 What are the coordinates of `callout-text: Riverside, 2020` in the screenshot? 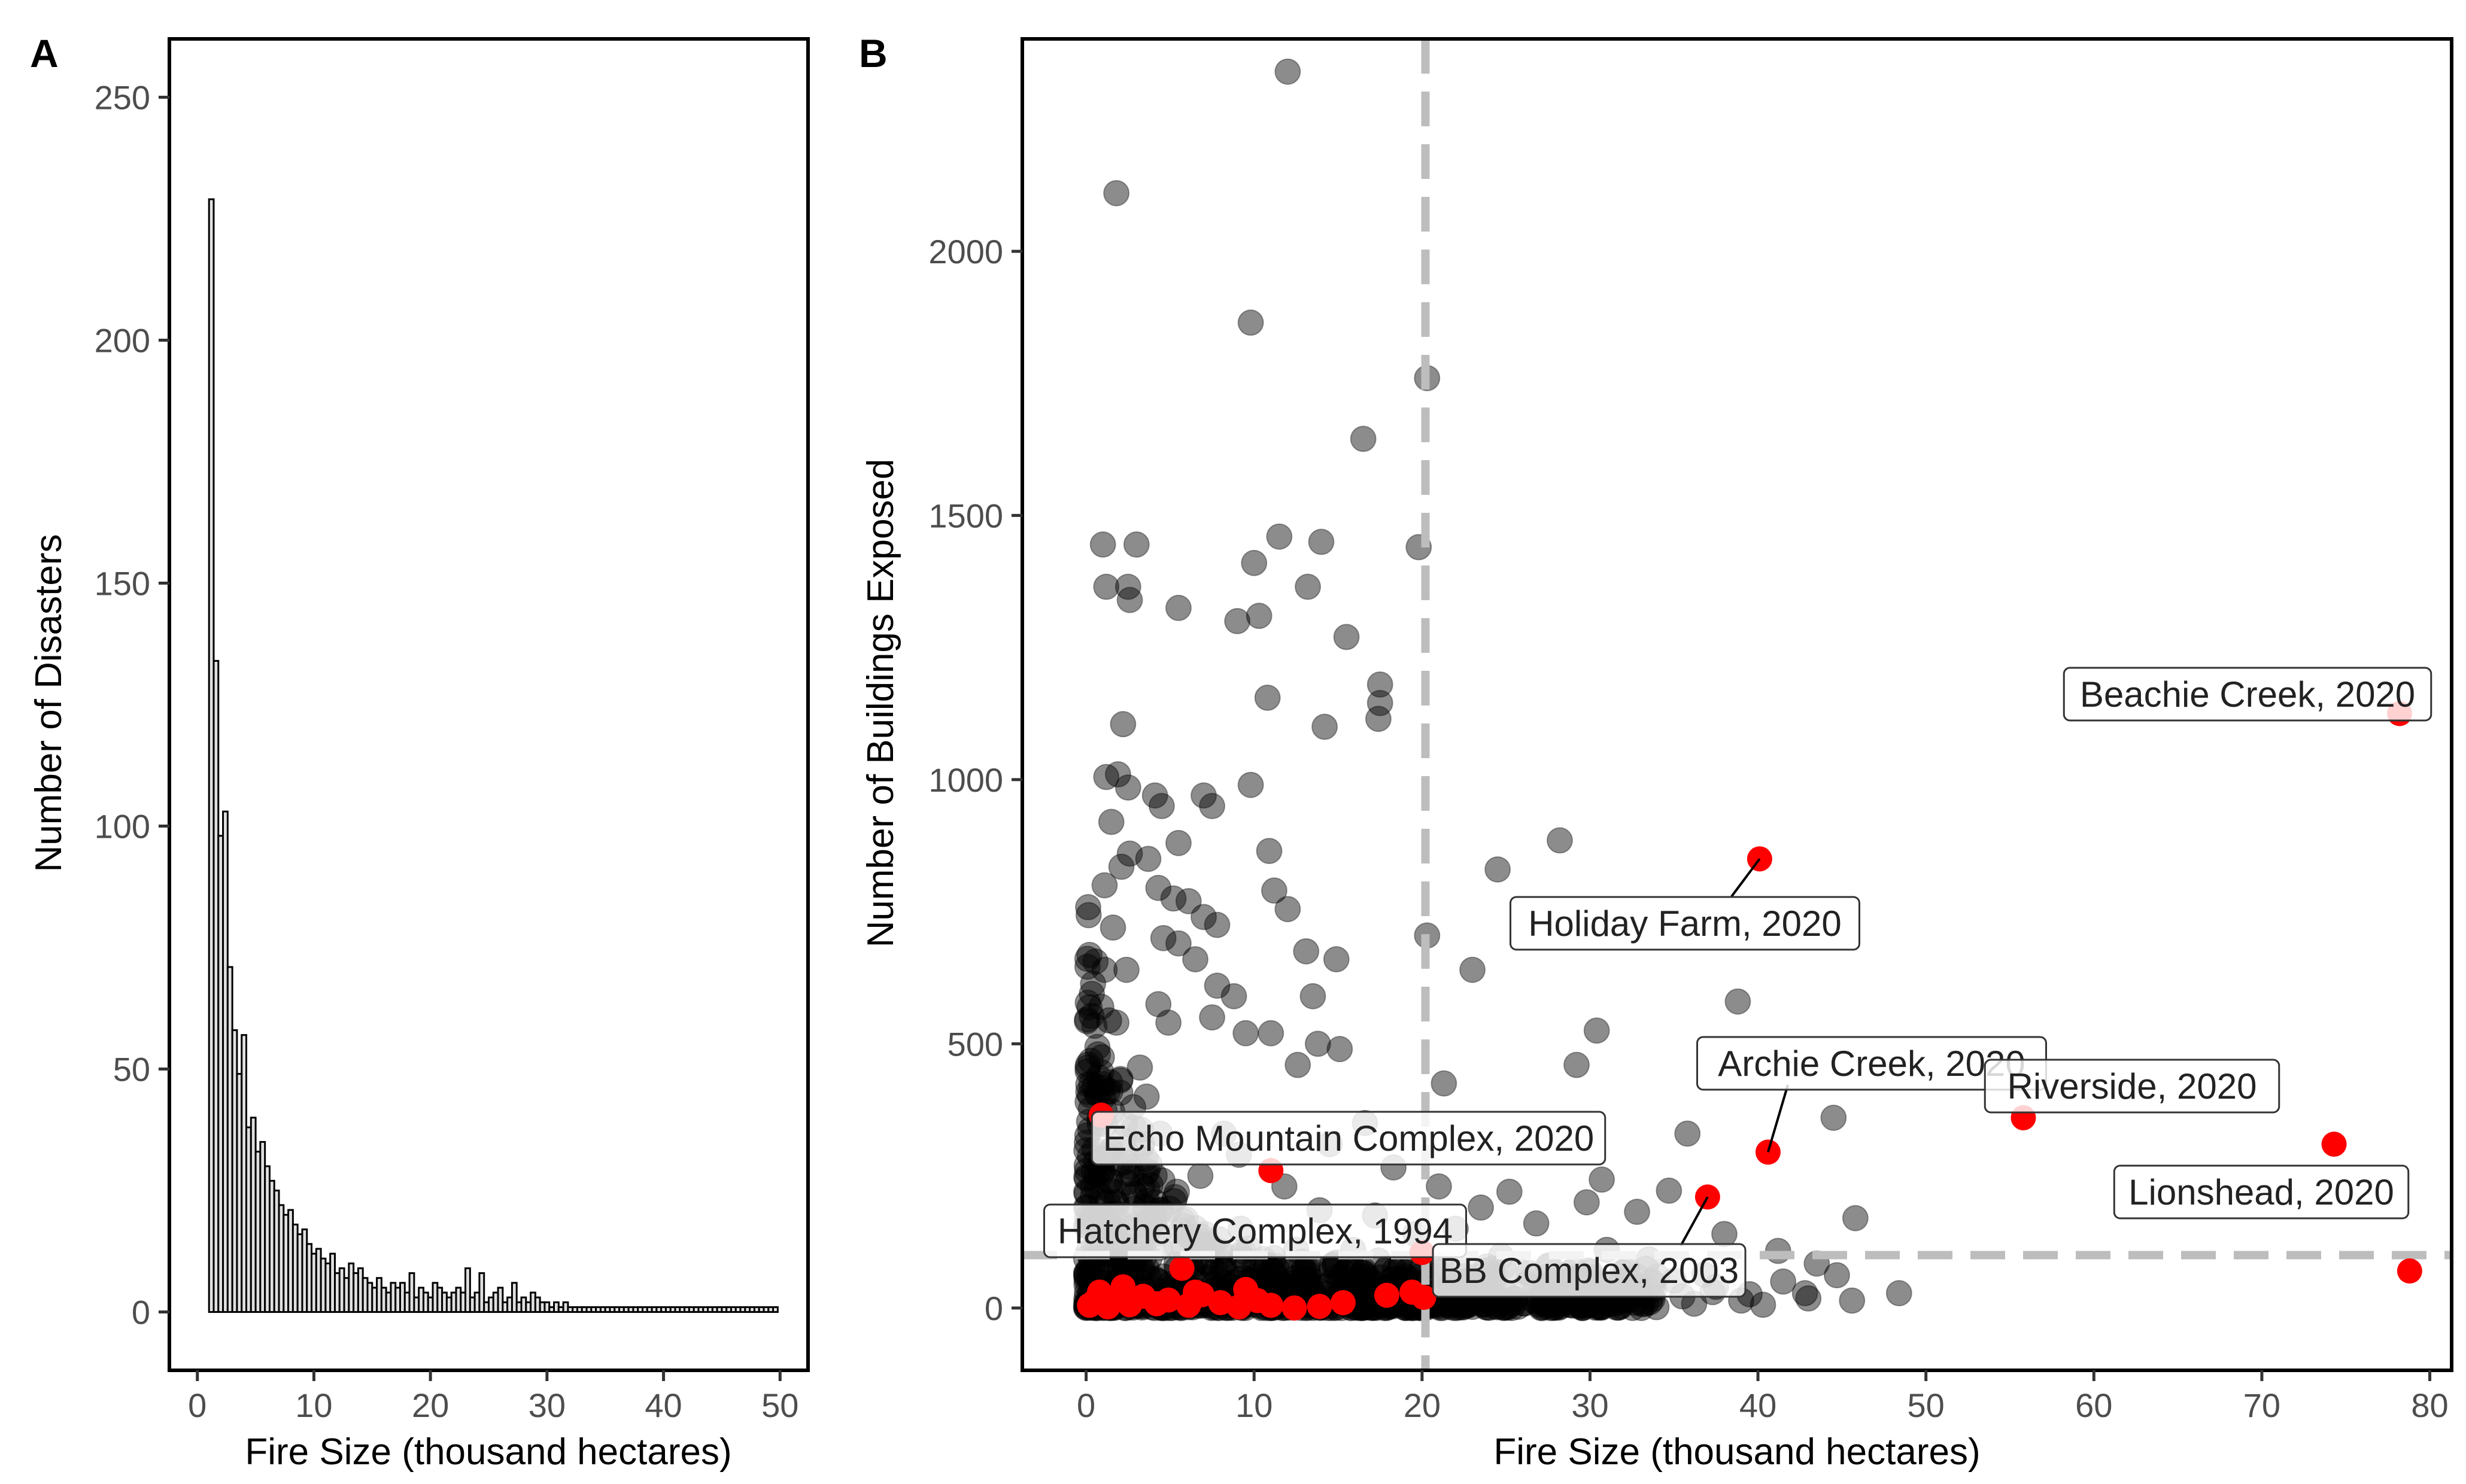 It's located at (2132, 1086).